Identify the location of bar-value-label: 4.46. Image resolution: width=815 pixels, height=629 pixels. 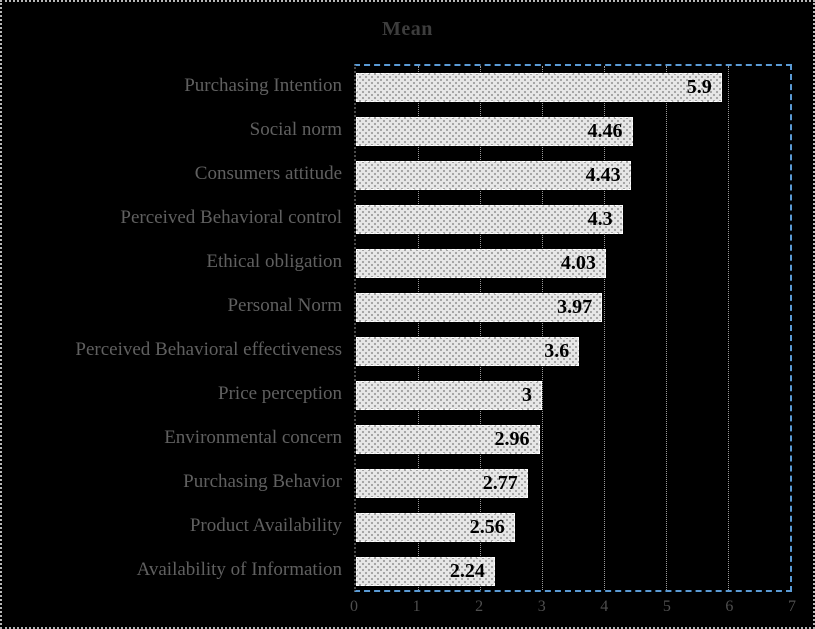
(605, 131).